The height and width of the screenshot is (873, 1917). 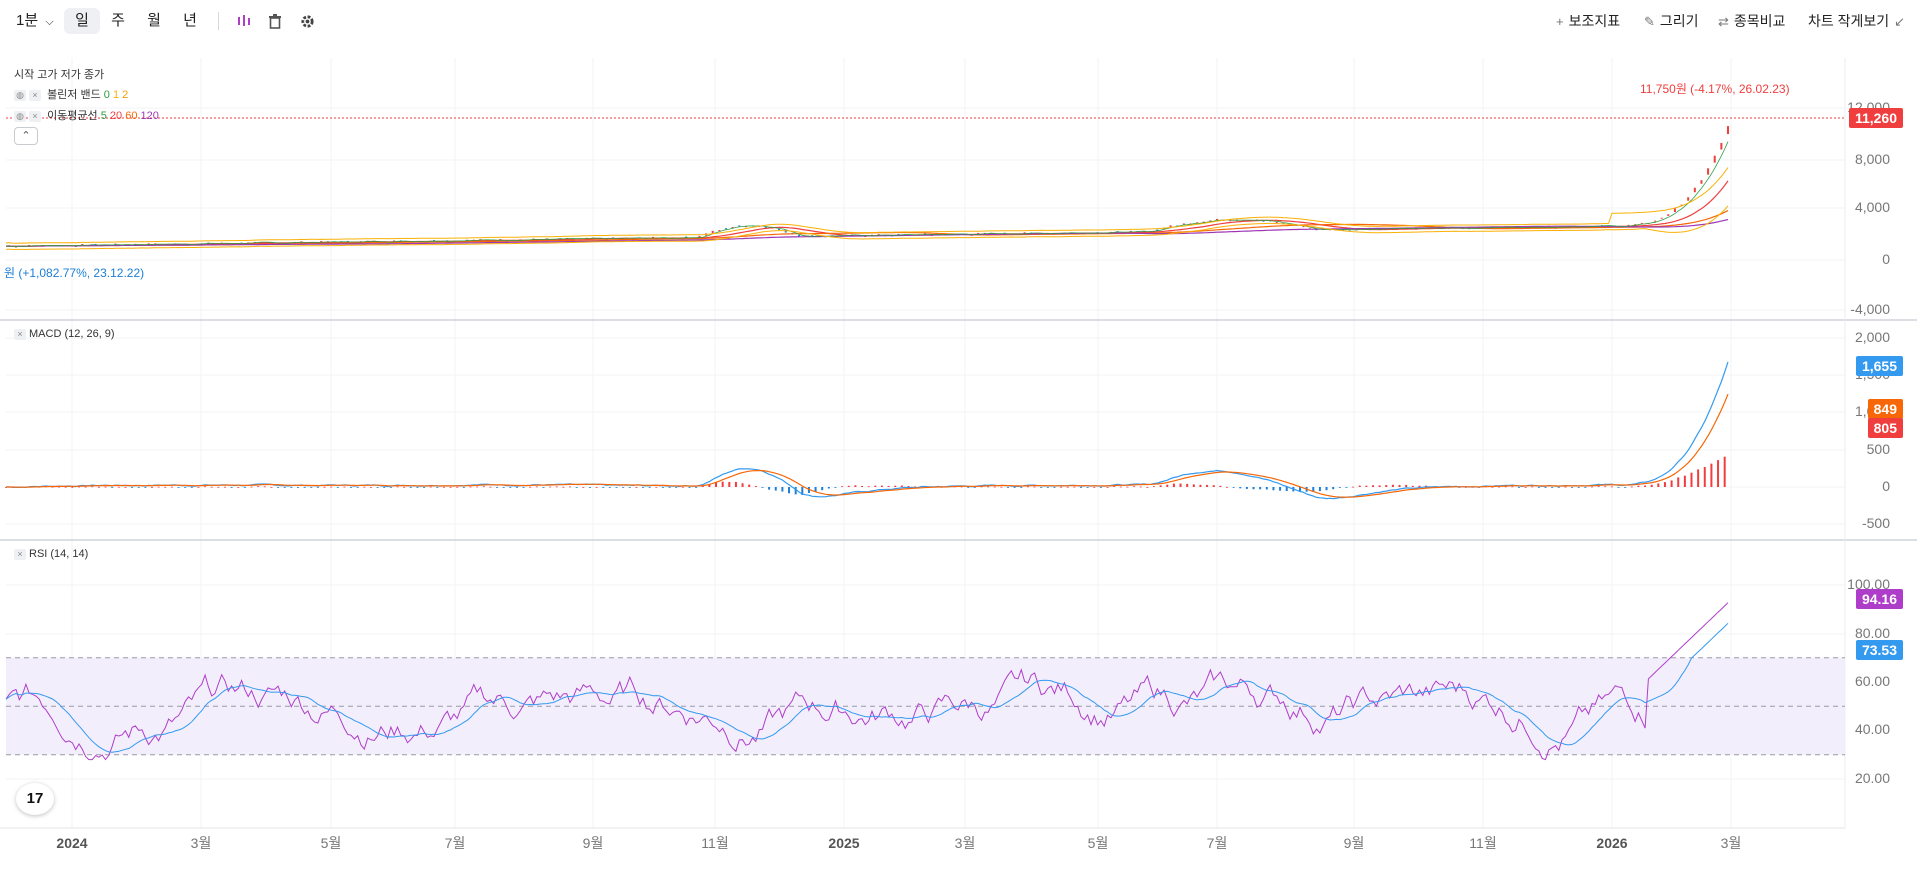 What do you see at coordinates (201, 843) in the screenshot?
I see `time-tick-label: 3월` at bounding box center [201, 843].